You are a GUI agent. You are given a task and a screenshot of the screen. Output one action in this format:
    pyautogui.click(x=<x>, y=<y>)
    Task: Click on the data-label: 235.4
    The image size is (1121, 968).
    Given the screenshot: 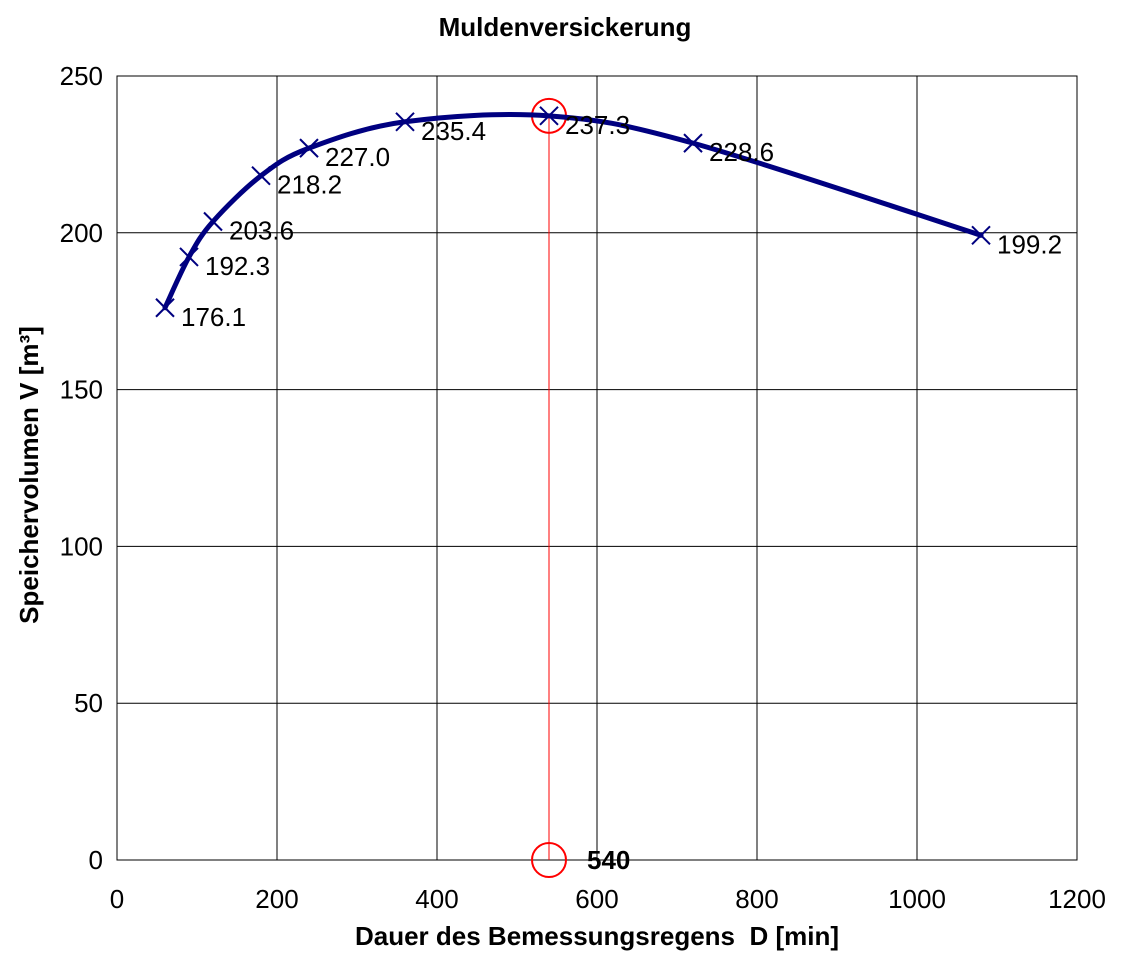 What is the action you would take?
    pyautogui.click(x=453, y=131)
    